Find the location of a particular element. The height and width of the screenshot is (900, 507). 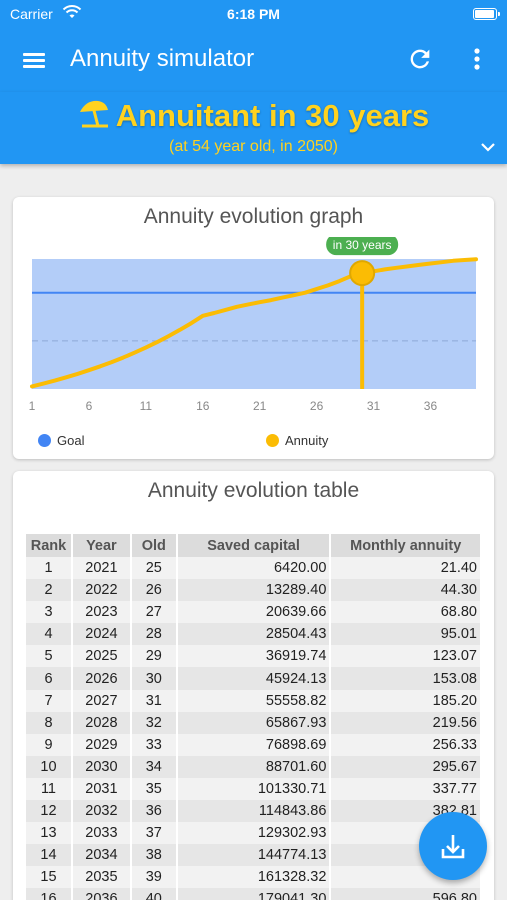

table-row: 5 2025 29 36919.74 123.07 is located at coordinates (254, 656).